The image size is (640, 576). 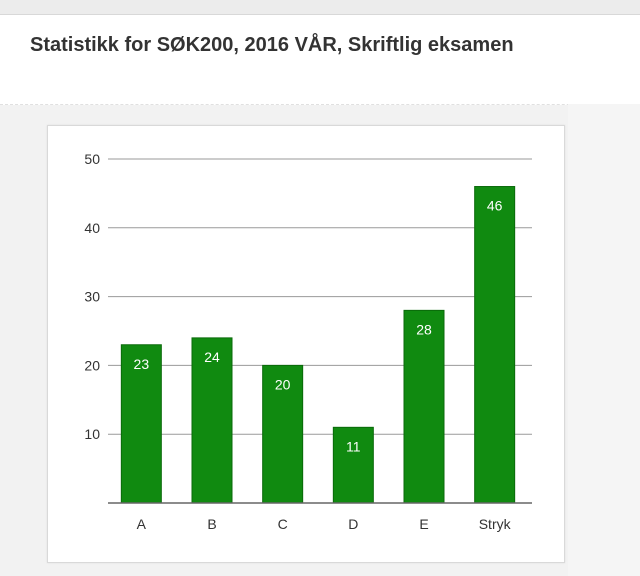 I want to click on data-label-a: 23, so click(x=142, y=364).